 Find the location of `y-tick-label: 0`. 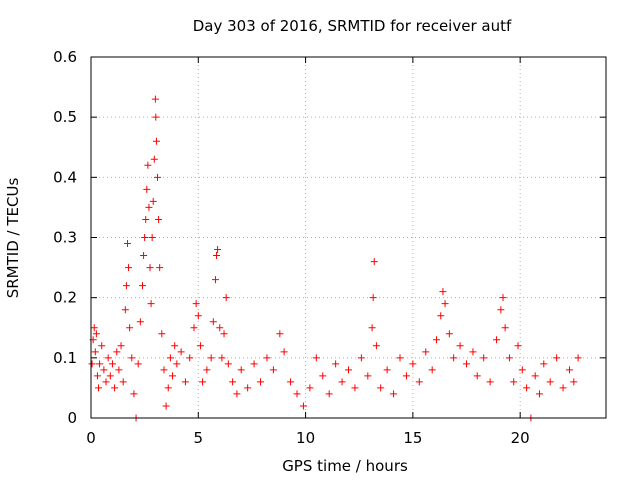

y-tick-label: 0 is located at coordinates (72, 418).